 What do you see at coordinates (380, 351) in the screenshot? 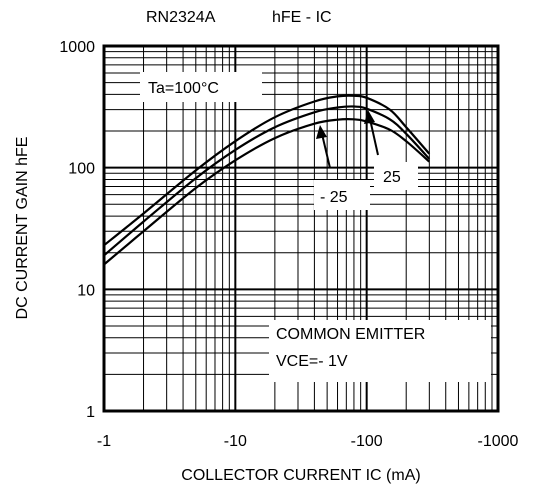
I see `note-box` at bounding box center [380, 351].